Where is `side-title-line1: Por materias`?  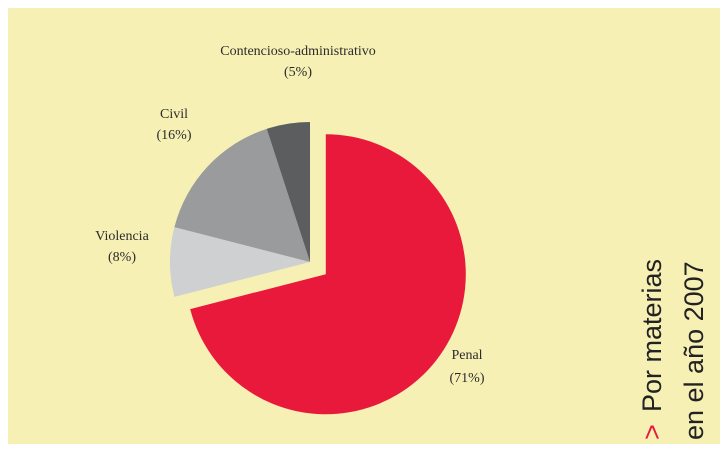 side-title-line1: Por materias is located at coordinates (652, 335).